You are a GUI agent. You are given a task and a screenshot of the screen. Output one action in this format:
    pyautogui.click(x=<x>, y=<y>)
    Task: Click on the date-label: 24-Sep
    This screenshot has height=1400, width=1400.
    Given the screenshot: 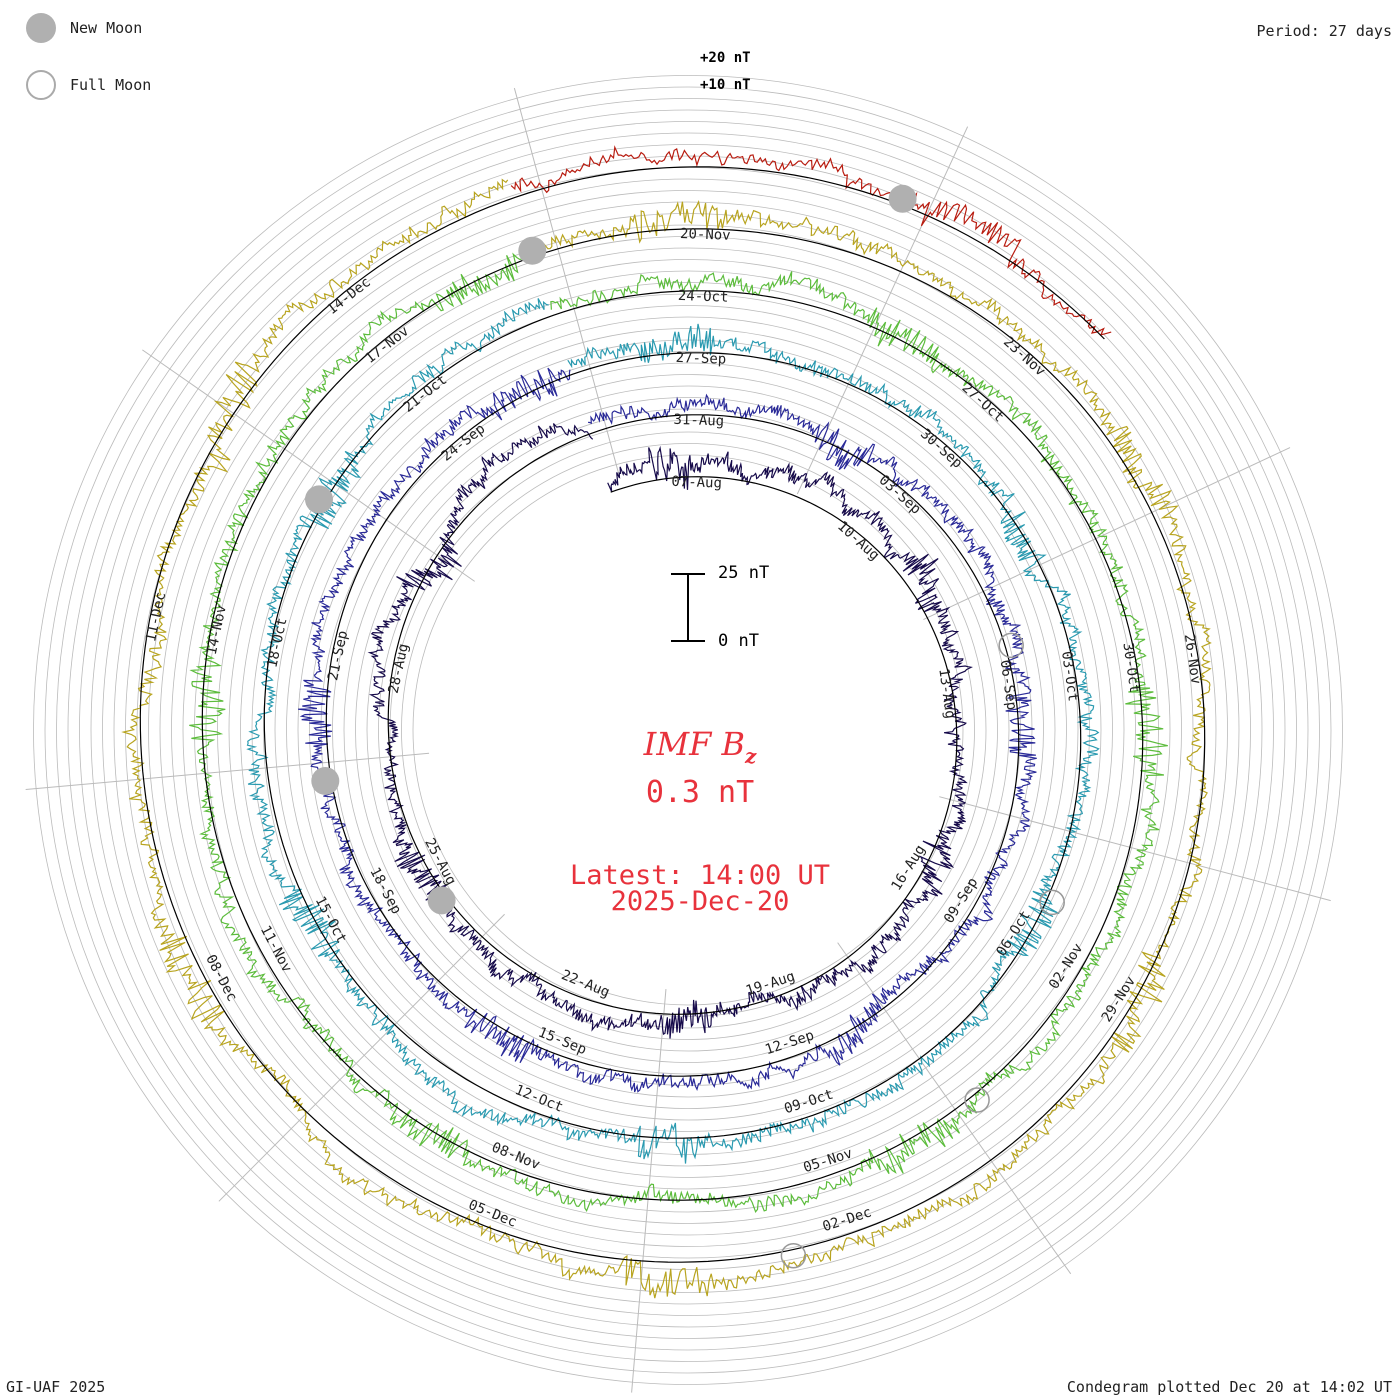 What is the action you would take?
    pyautogui.click(x=464, y=443)
    